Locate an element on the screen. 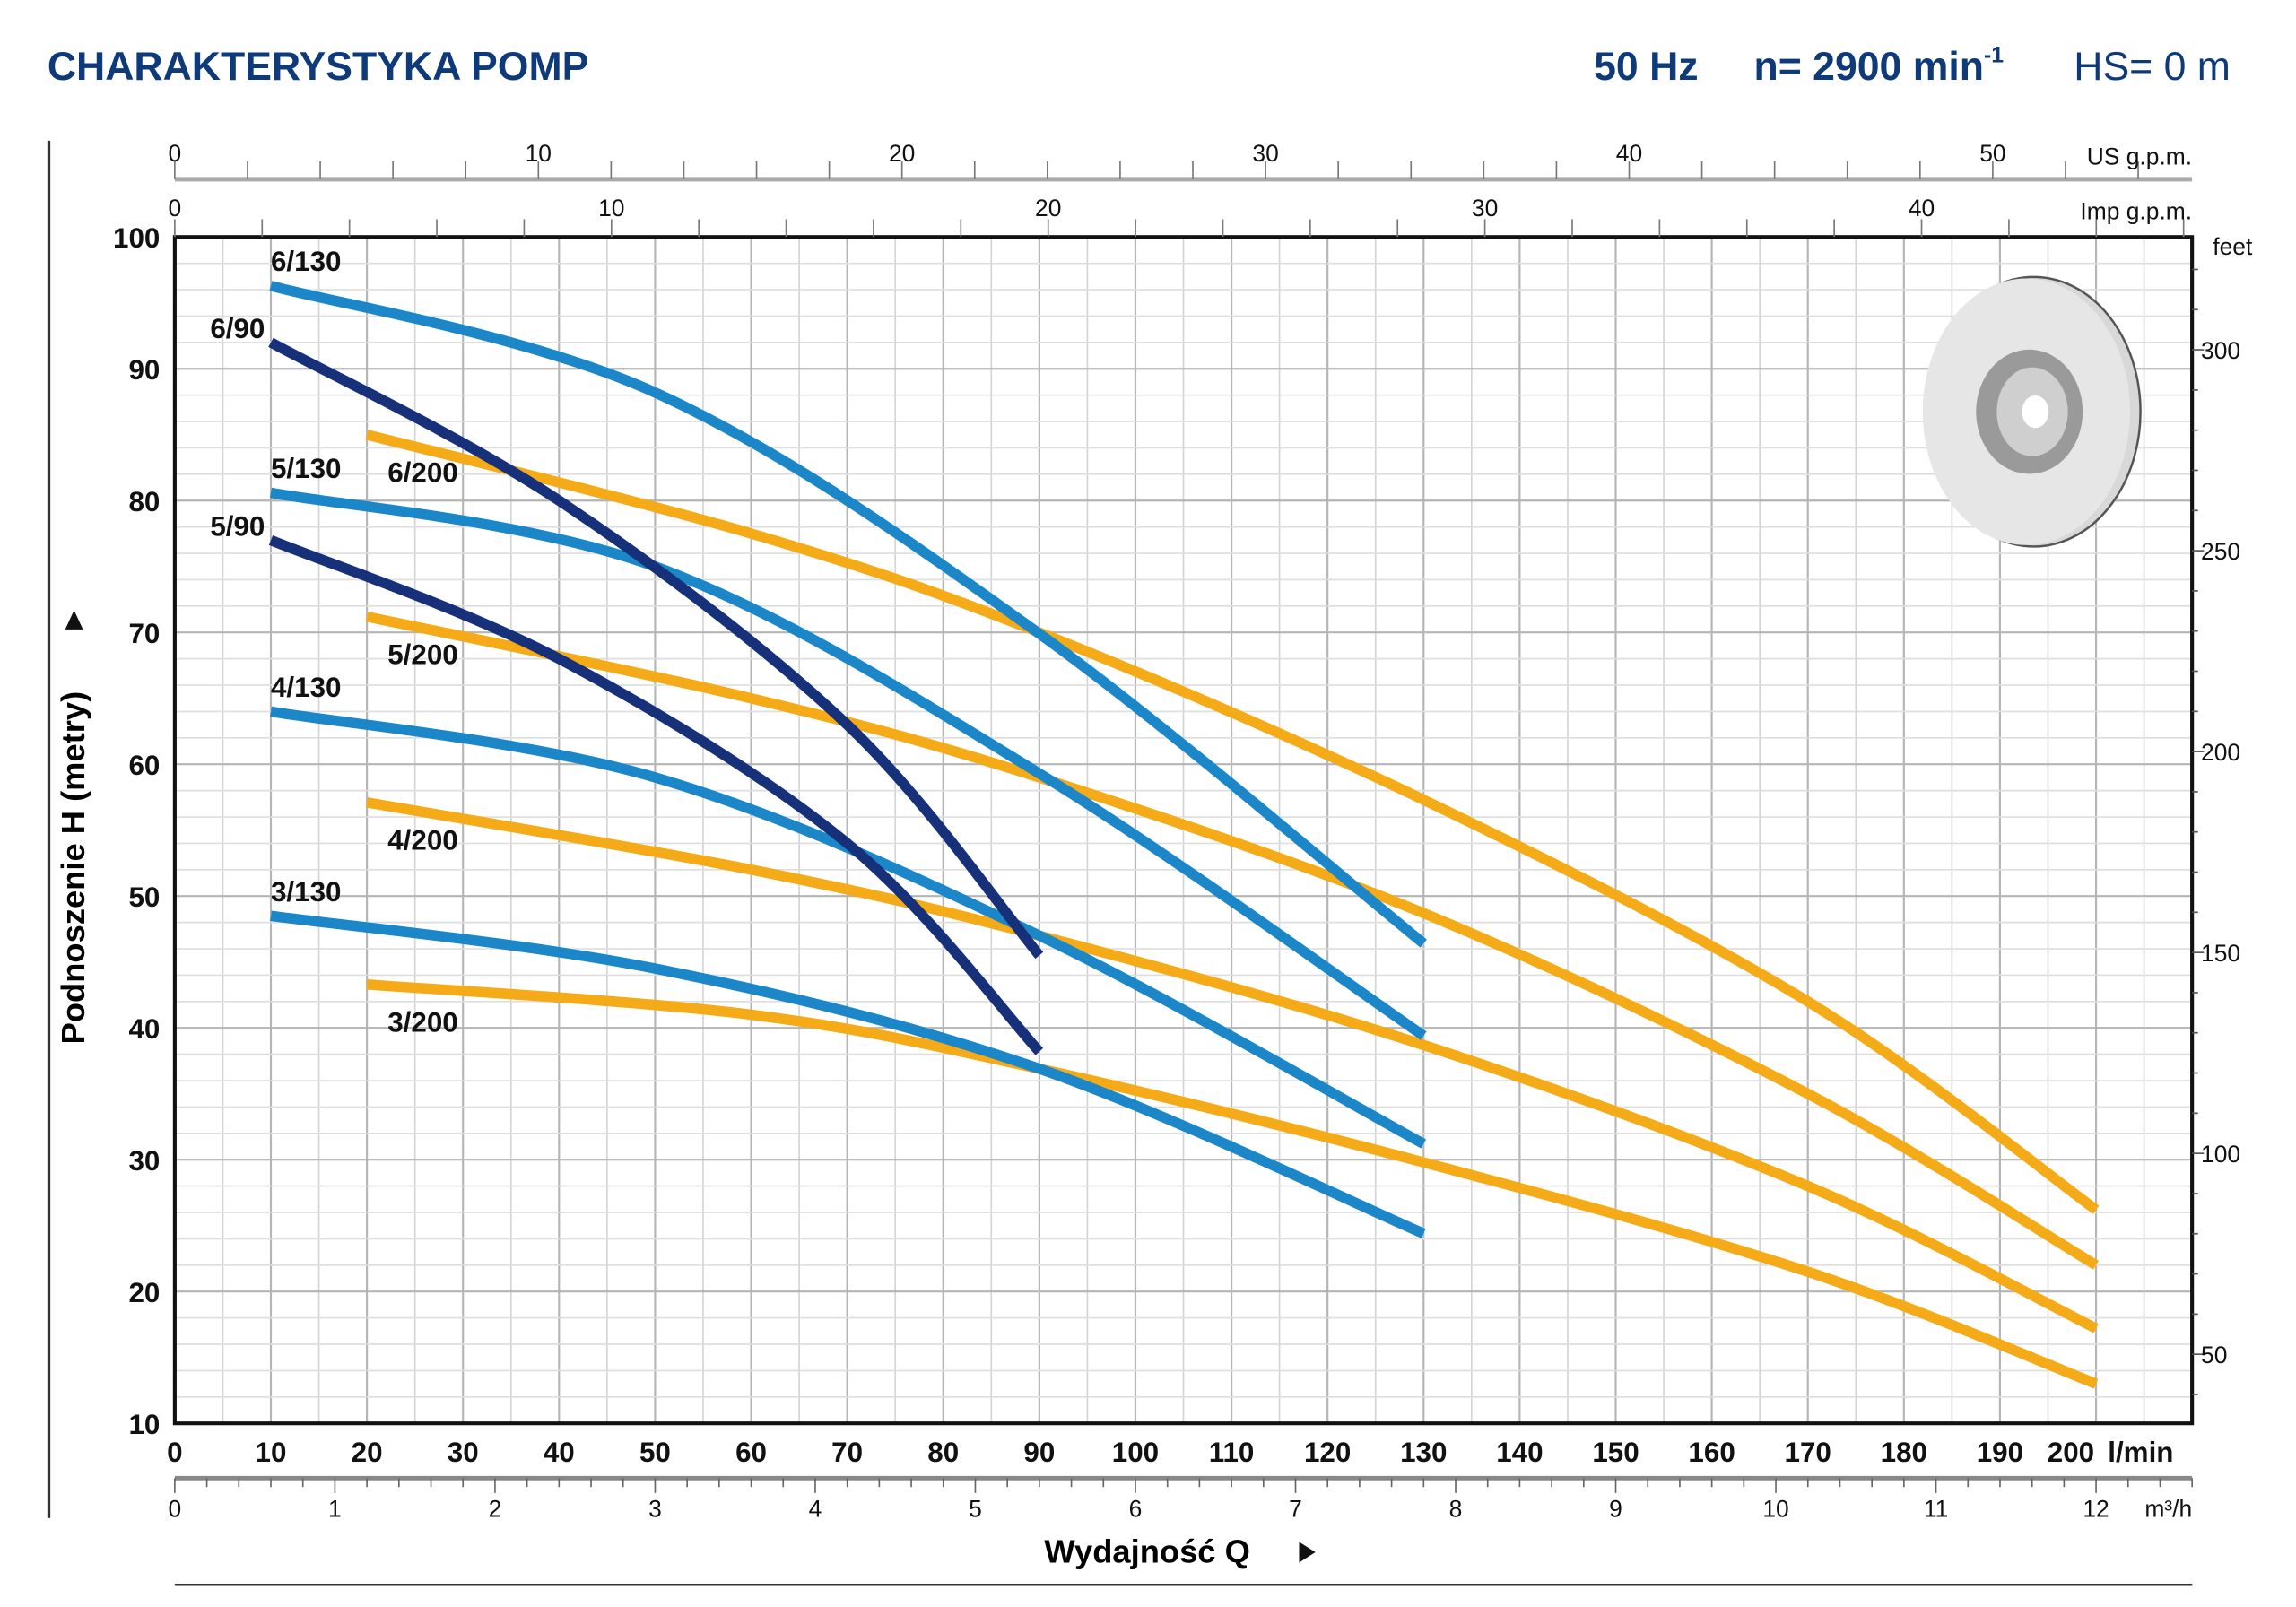  imp-gpm-tick-label: 10 is located at coordinates (611, 209).